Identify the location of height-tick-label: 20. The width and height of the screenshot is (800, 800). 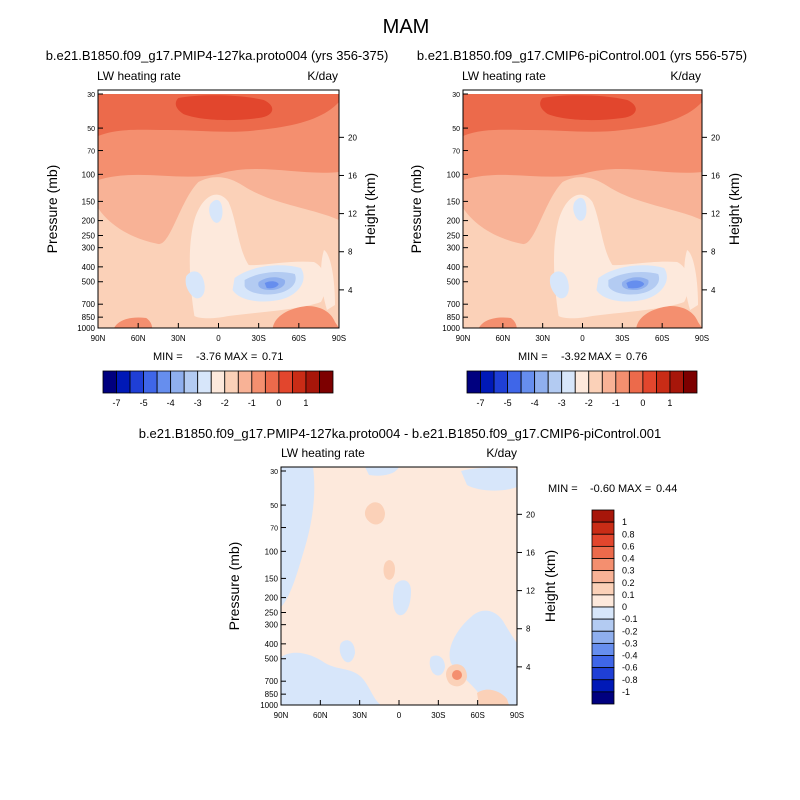
(715, 137).